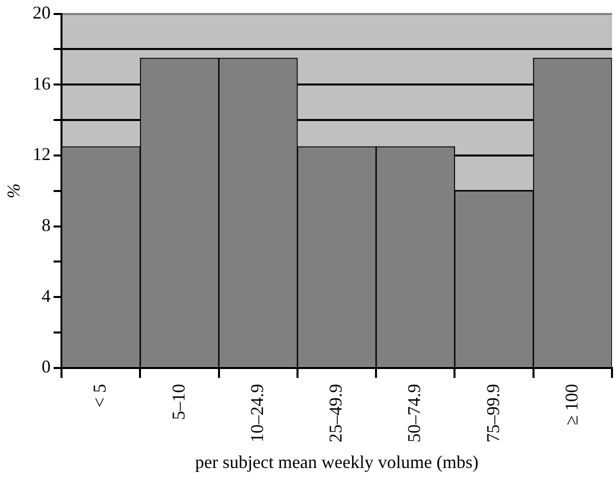 The width and height of the screenshot is (614, 478). Describe the element at coordinates (41, 154) in the screenshot. I see `y-tick-label: 12` at that location.